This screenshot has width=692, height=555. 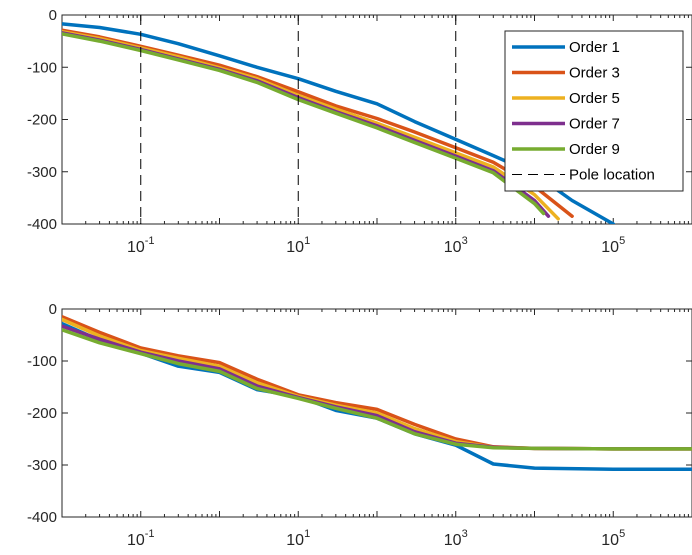 What do you see at coordinates (594, 47) in the screenshot?
I see `legend-label: Order 1` at bounding box center [594, 47].